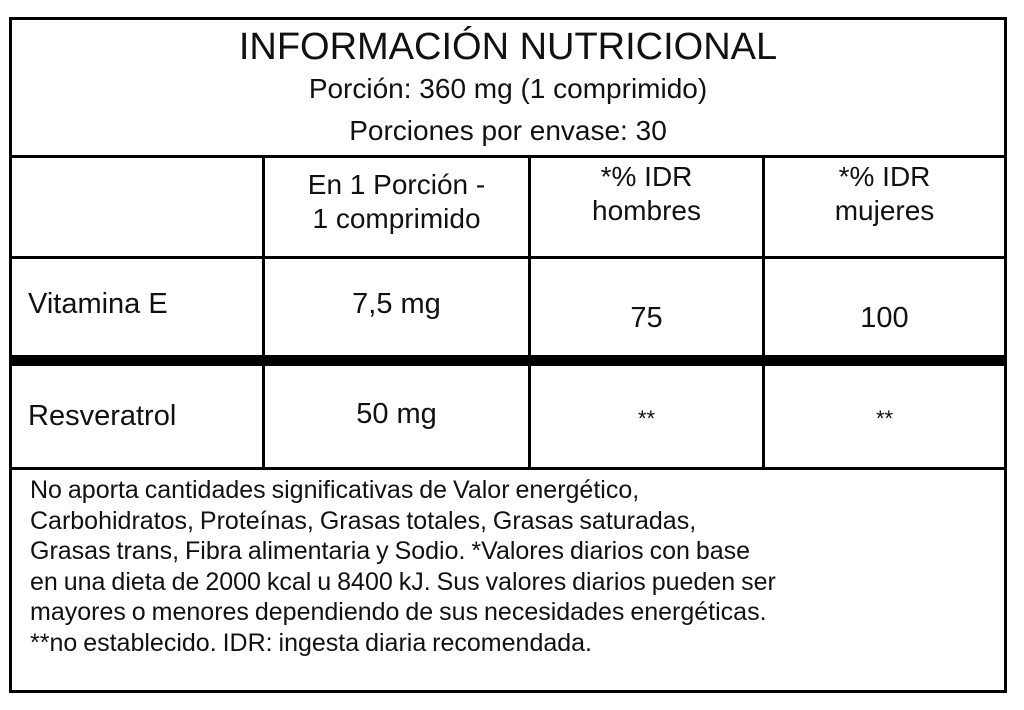  I want to click on header-line: 1 comprimido, so click(396, 218).